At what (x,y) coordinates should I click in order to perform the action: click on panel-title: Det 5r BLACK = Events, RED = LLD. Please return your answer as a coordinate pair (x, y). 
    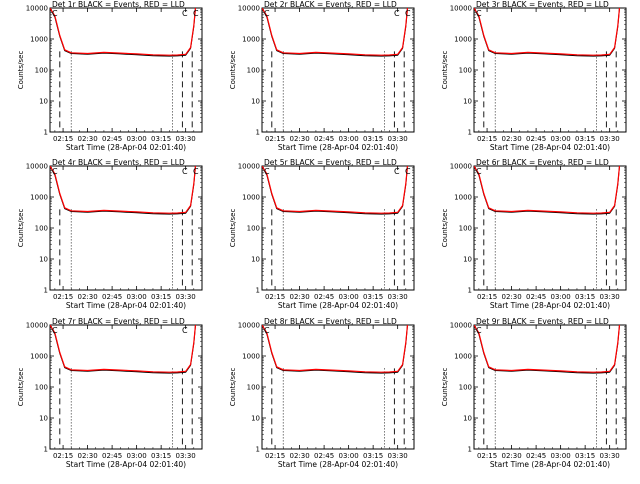
    Looking at the image, I should click on (330, 162).